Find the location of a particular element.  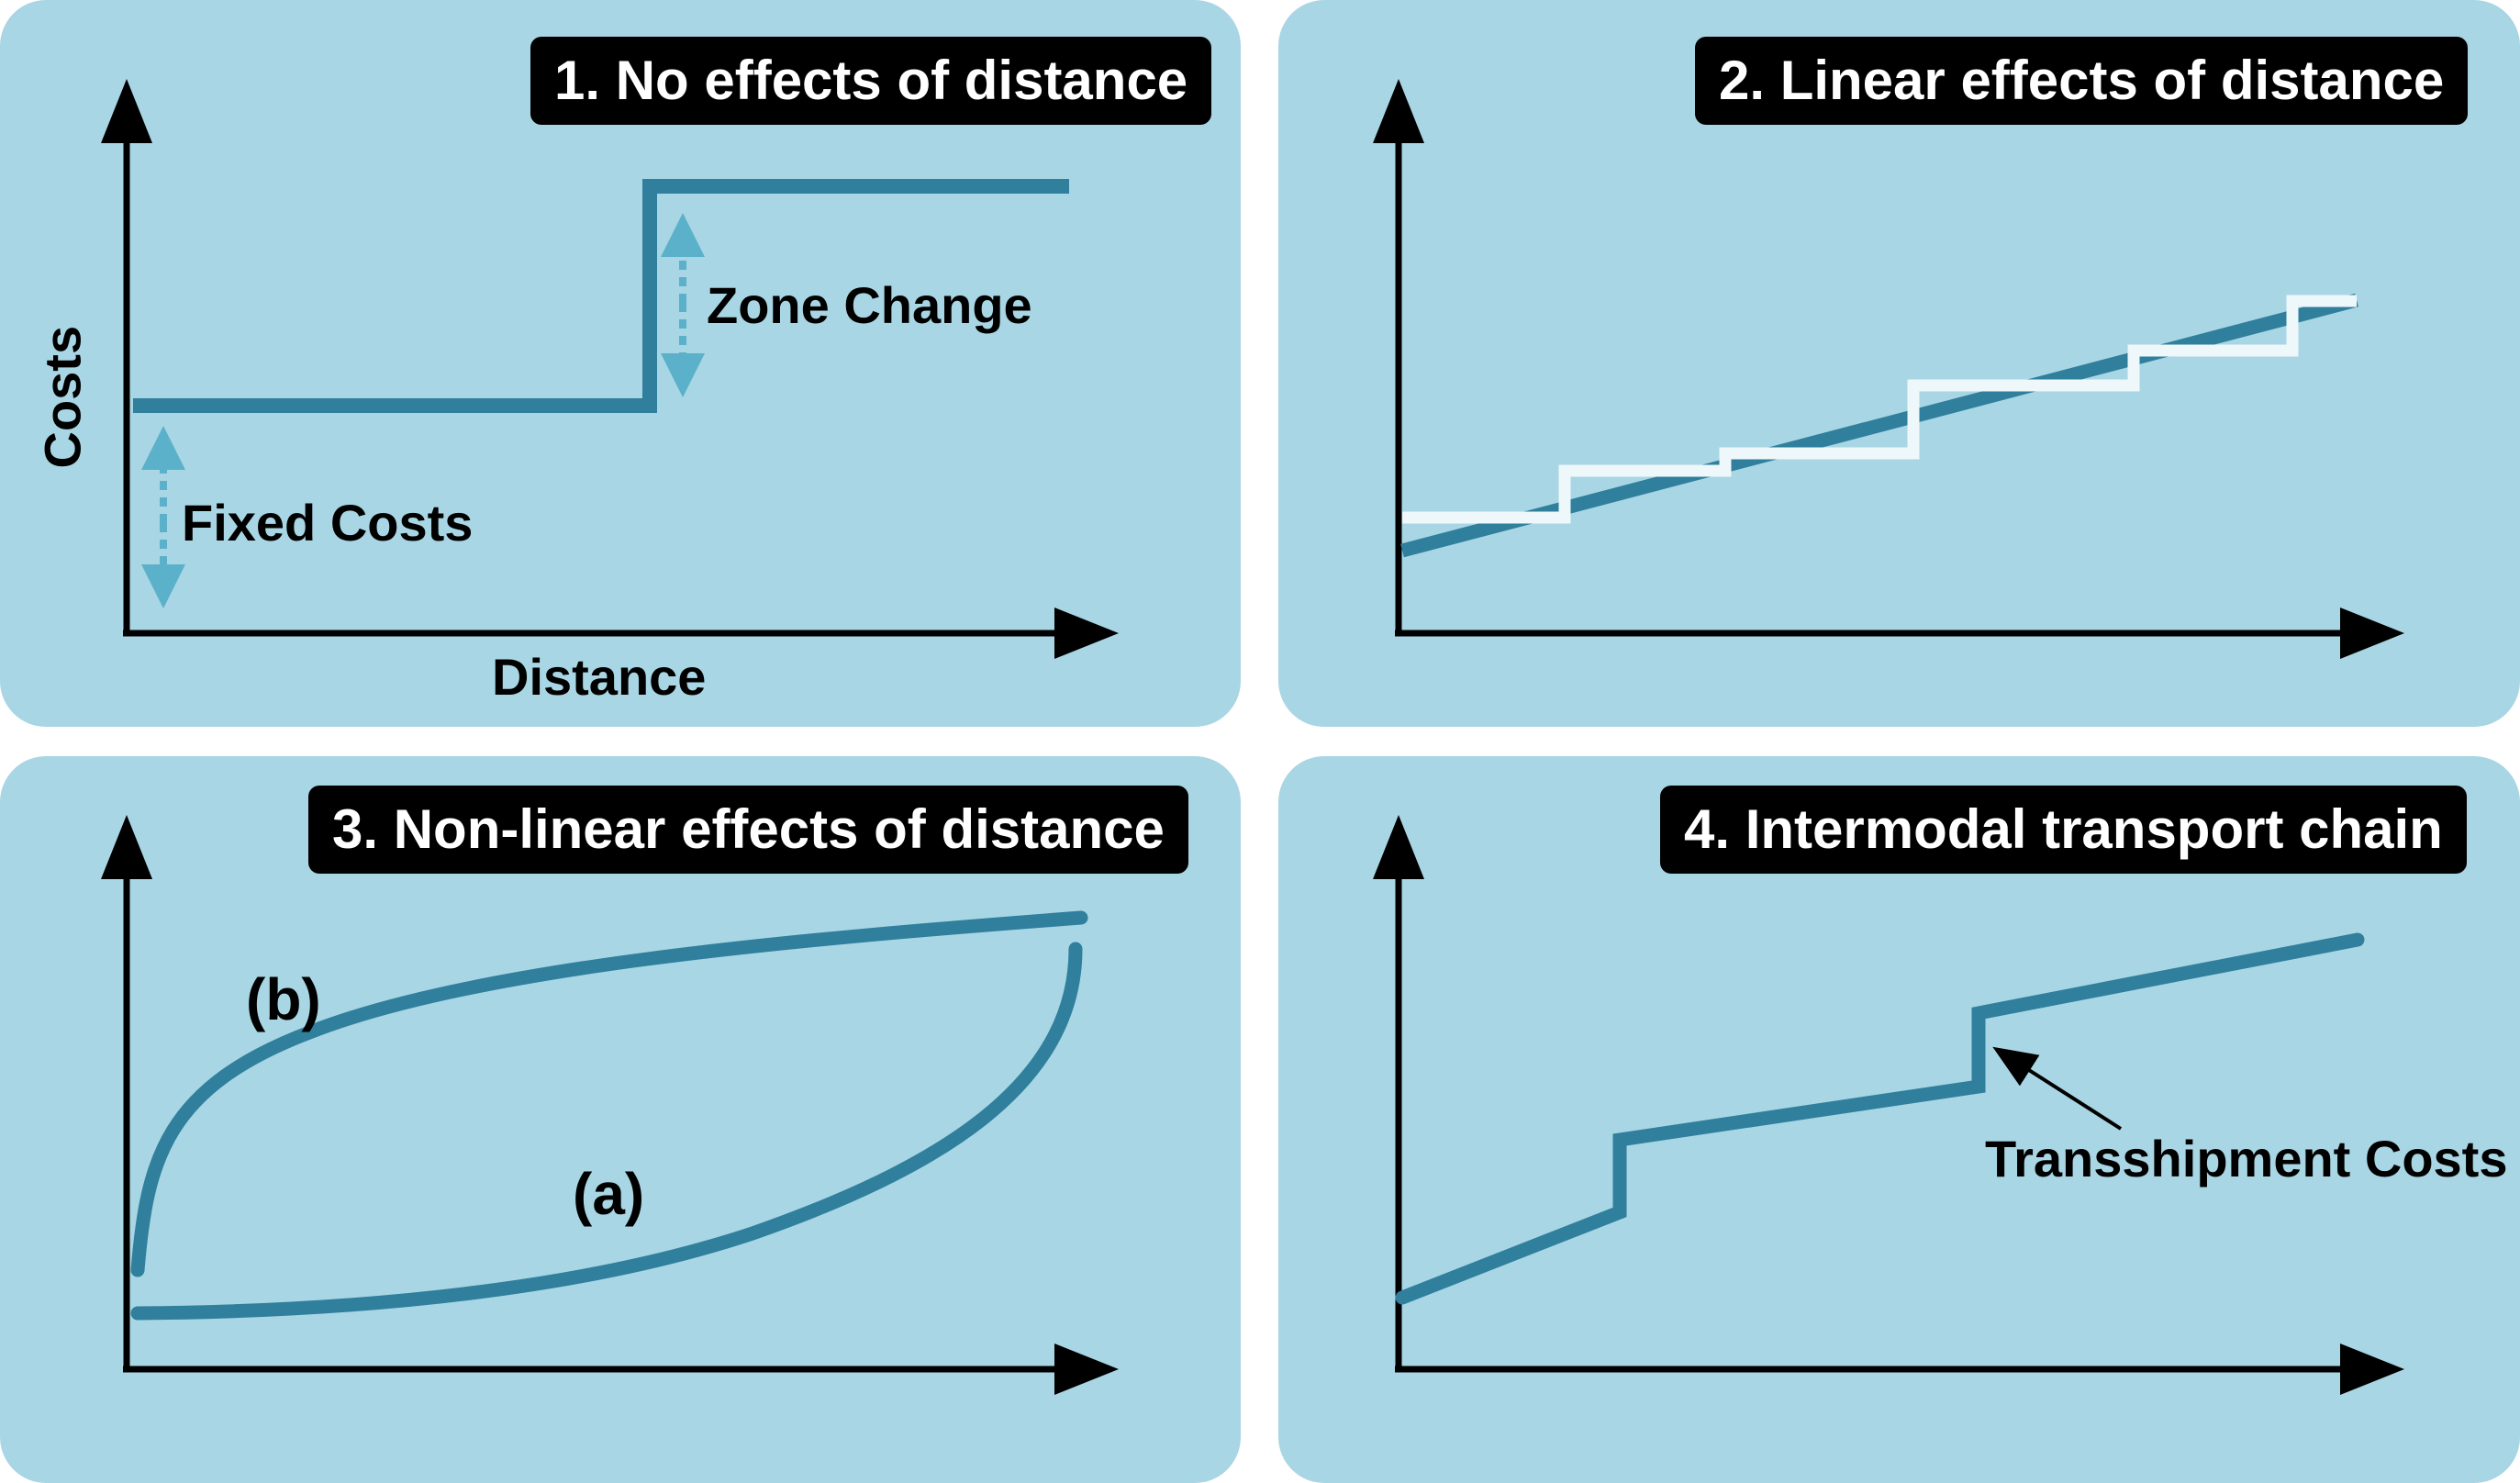

panel-2-title: 2. Linear effects of distance is located at coordinates (2082, 81).